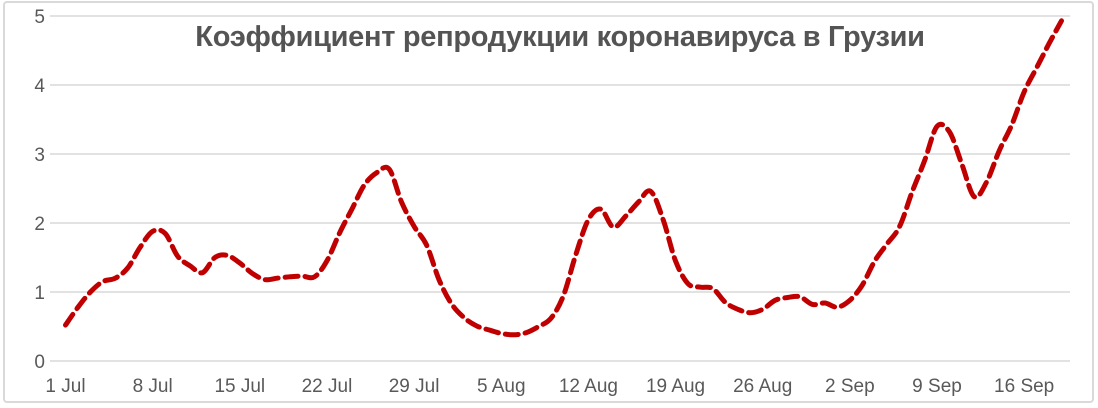  What do you see at coordinates (39, 224) in the screenshot?
I see `y-tick-label: 2` at bounding box center [39, 224].